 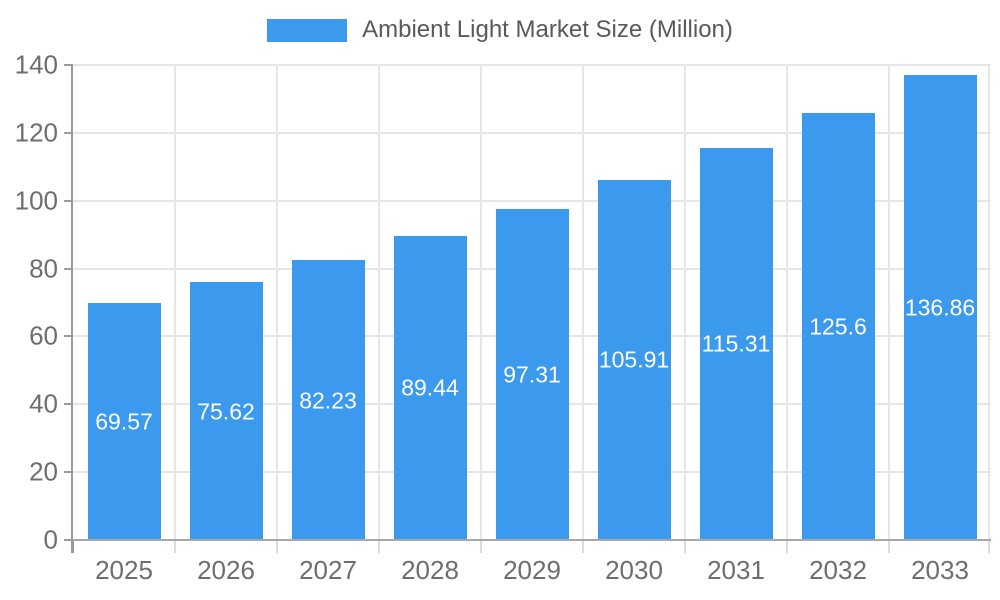 I want to click on x-axis-tick-label: 2026, so click(x=226, y=570).